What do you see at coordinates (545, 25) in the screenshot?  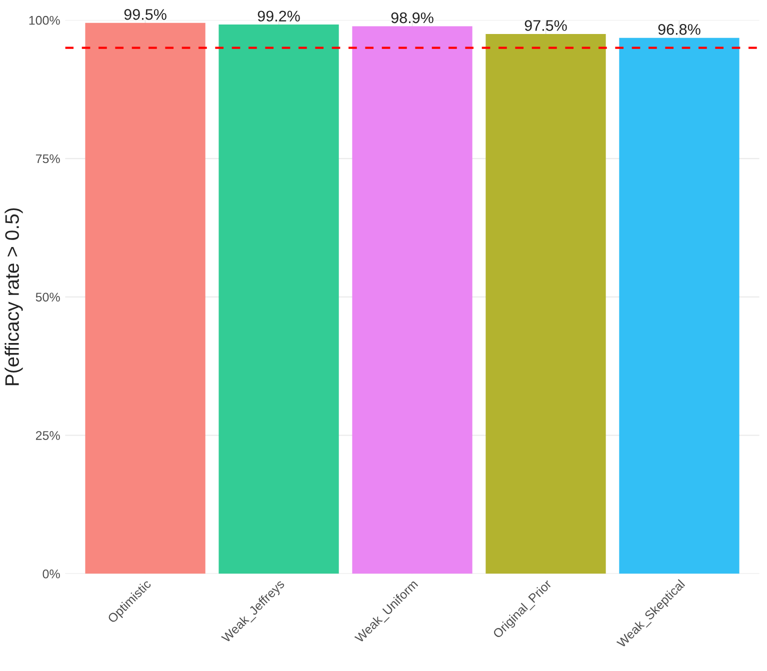 I see `data-label: 97.5%` at bounding box center [545, 25].